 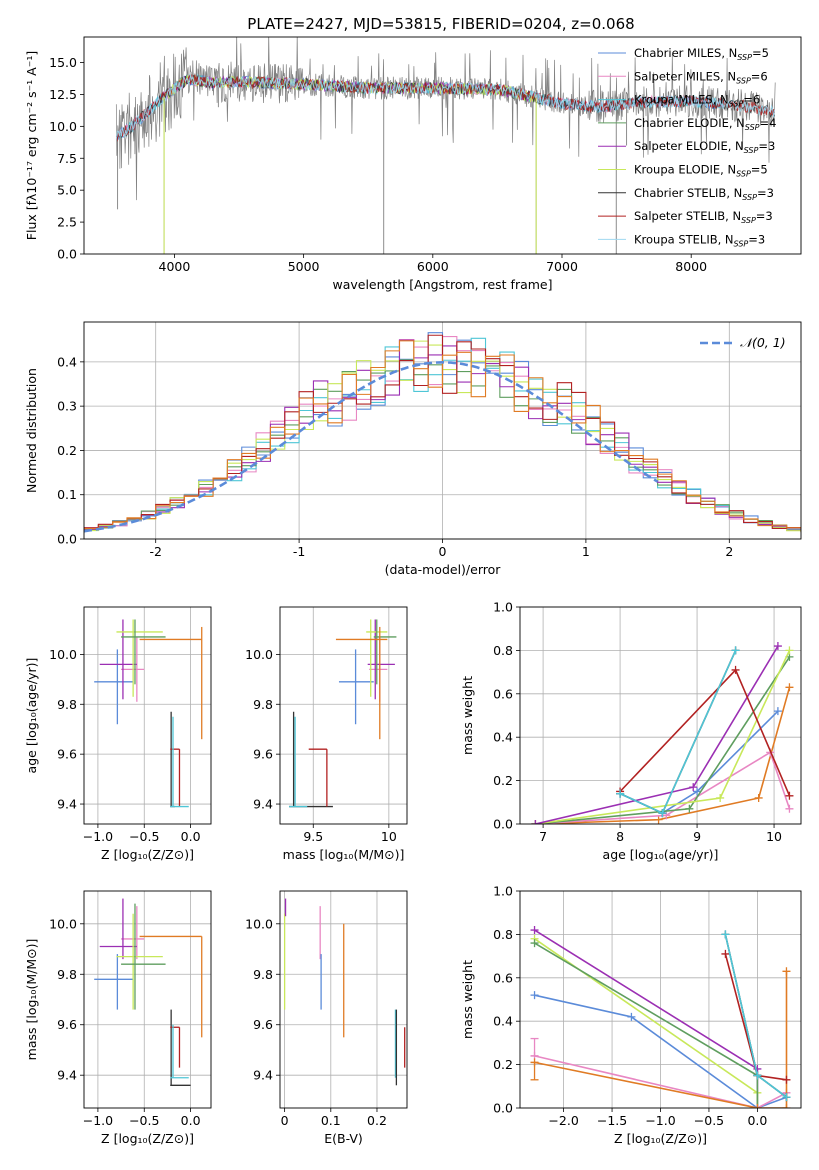 What do you see at coordinates (759, 76) in the screenshot?
I see `legend-label-suffix: =6` at bounding box center [759, 76].